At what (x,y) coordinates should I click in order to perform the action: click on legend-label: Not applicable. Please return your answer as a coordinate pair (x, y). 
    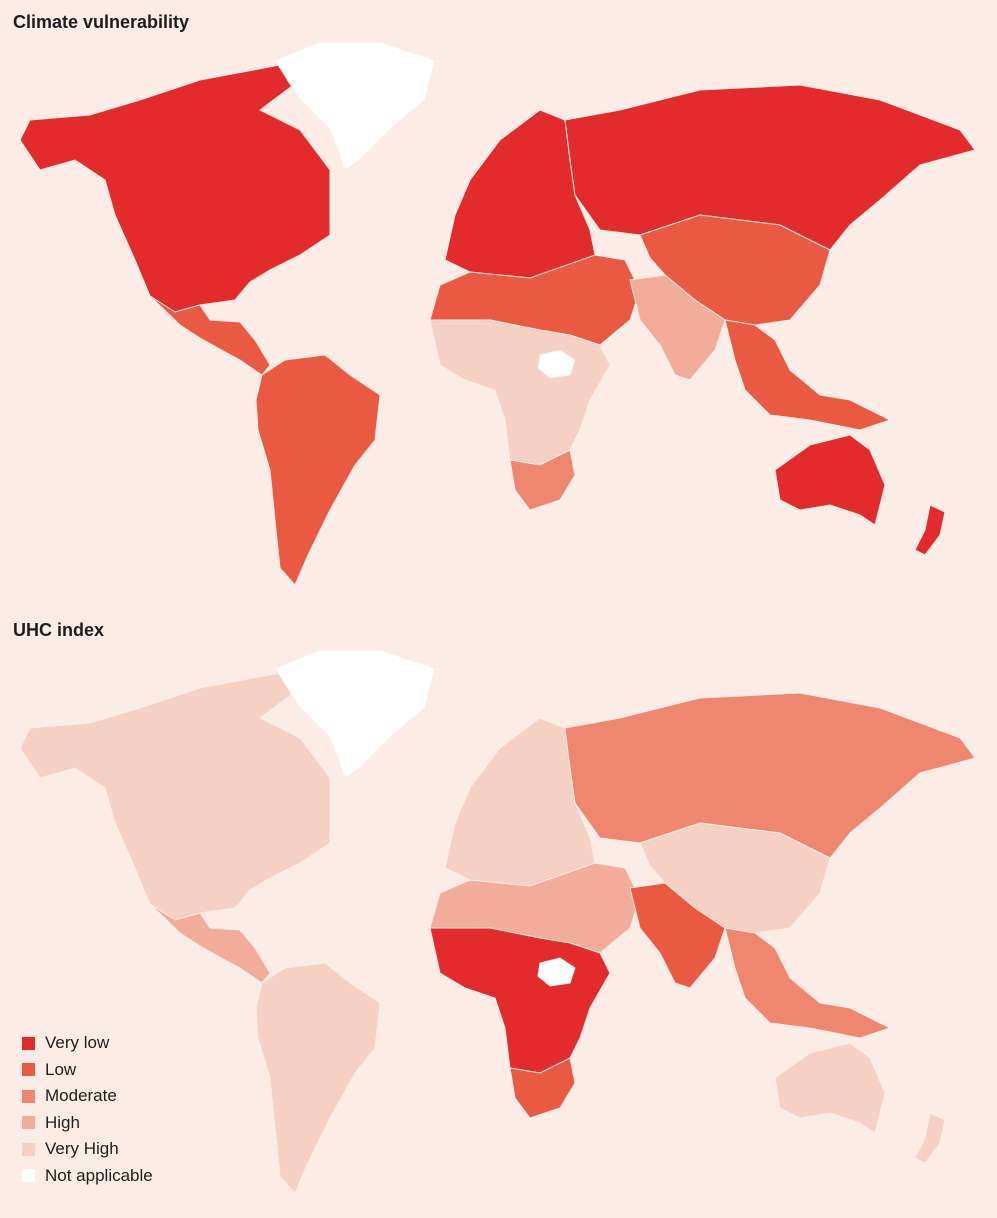
    Looking at the image, I should click on (99, 1175).